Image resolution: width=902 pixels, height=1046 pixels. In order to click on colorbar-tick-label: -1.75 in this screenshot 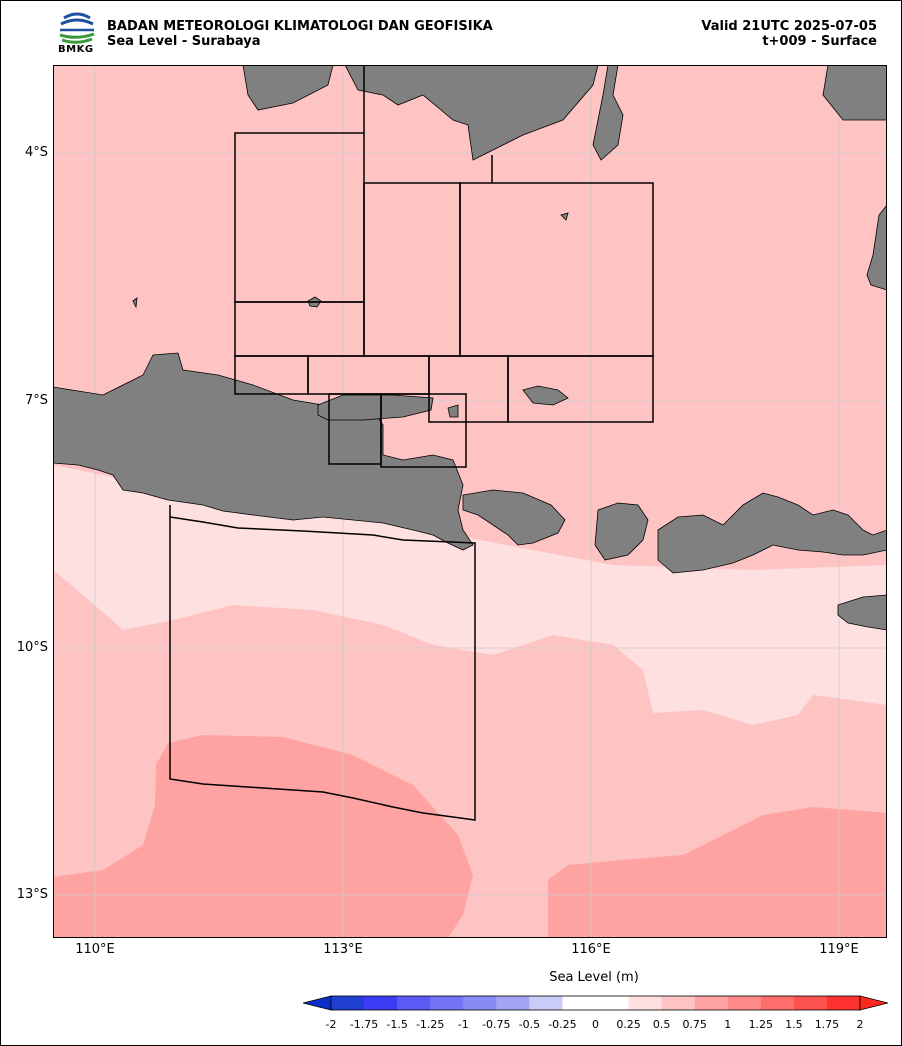, I will do `click(364, 1024)`.